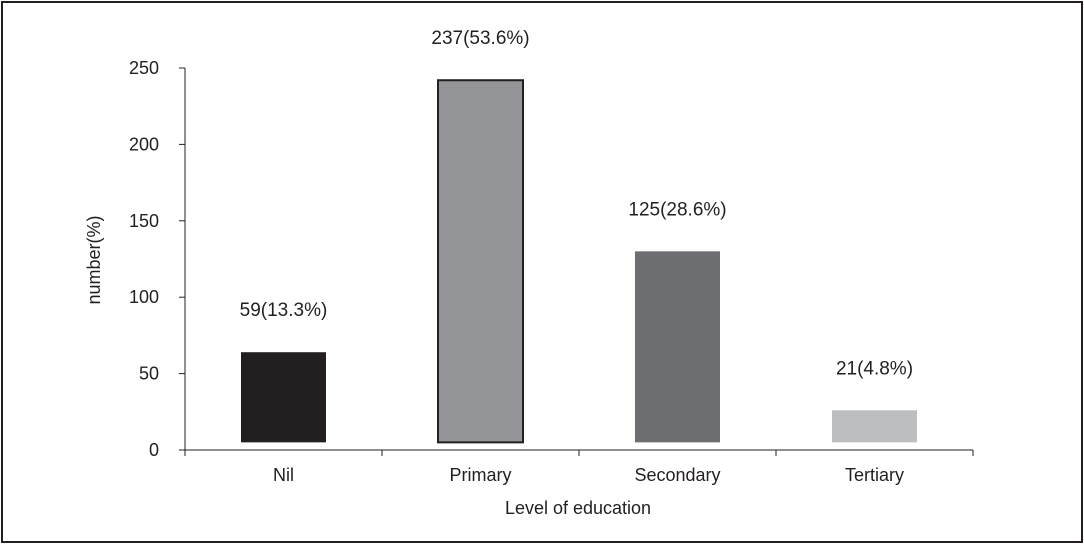 This screenshot has height=544, width=1084. What do you see at coordinates (874, 426) in the screenshot?
I see `bar-tertiary` at bounding box center [874, 426].